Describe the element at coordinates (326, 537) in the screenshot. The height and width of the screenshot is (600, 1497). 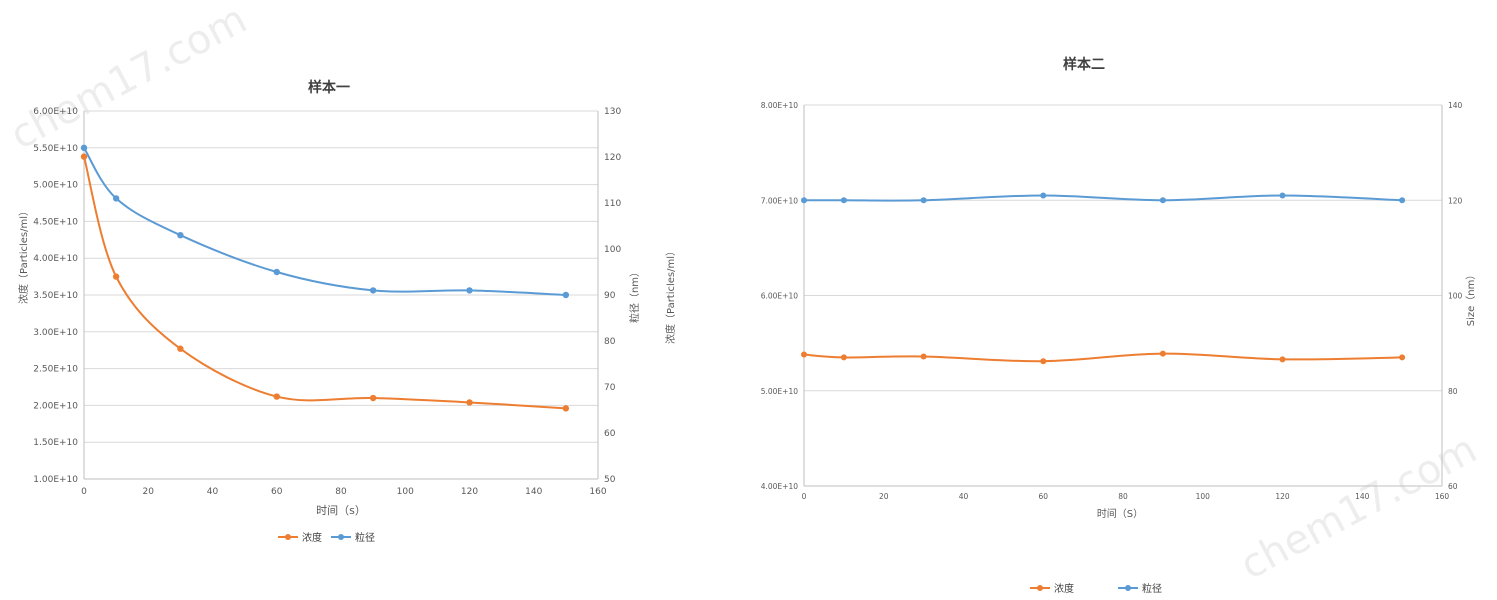
I see `legend: 浓度 粒径` at that location.